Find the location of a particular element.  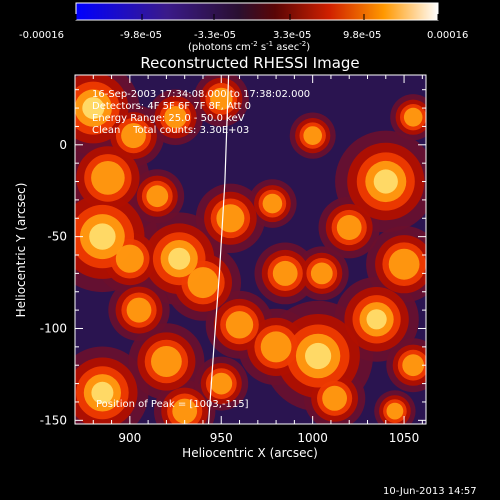

x-tick-label-900: 900 is located at coordinates (129, 438).